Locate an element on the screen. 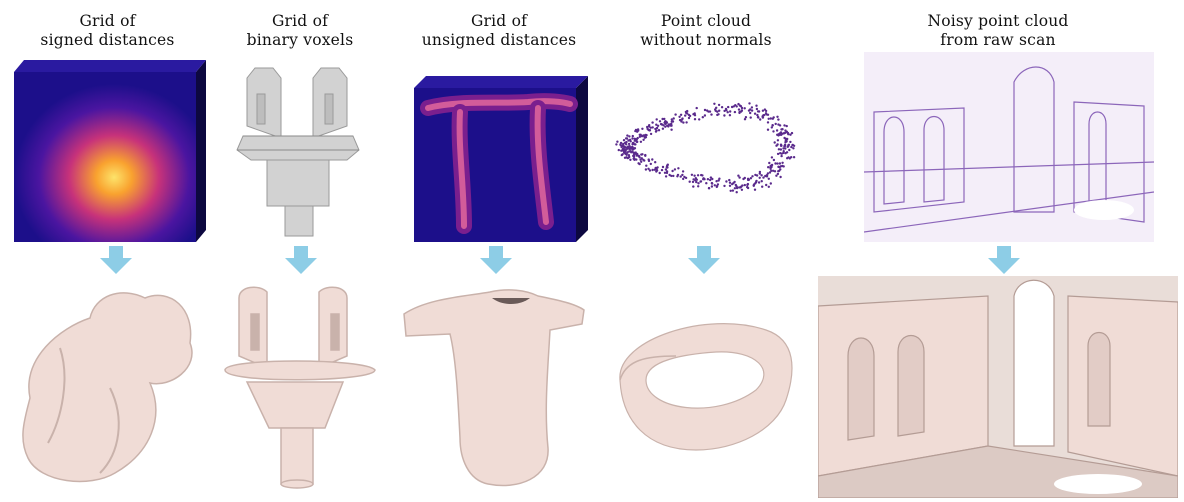 The height and width of the screenshot is (502, 1184). panel-title: Point cloud without normals is located at coordinates (706, 30).